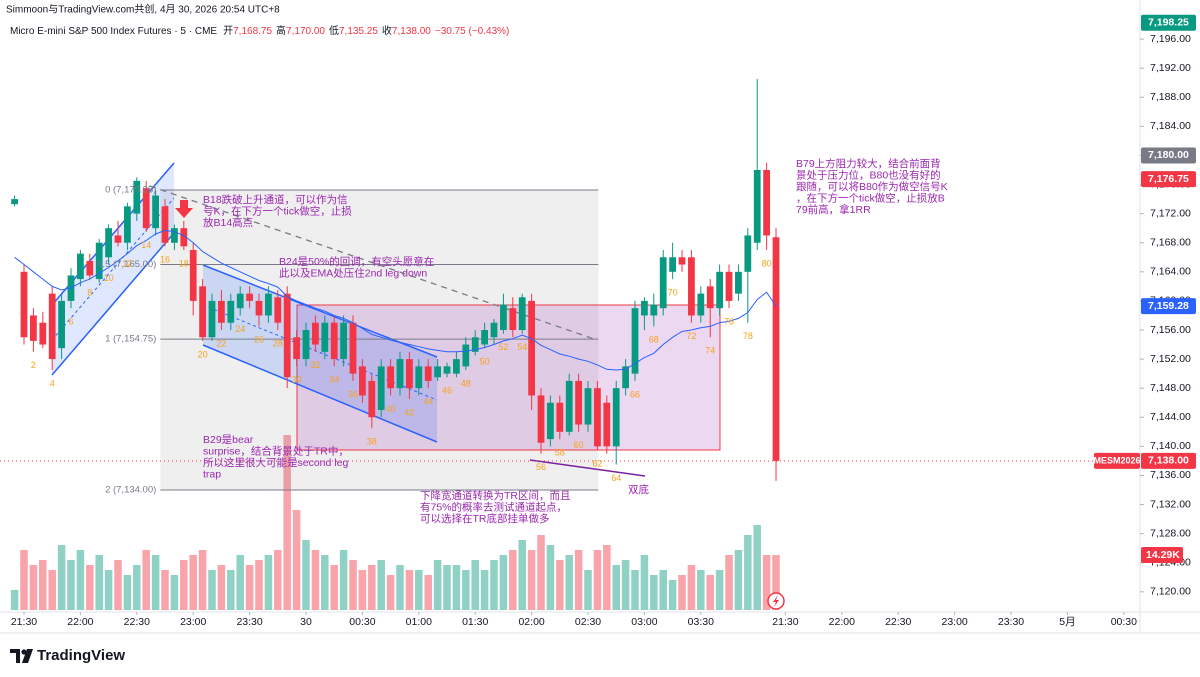  Describe the element at coordinates (259, 340) in the screenshot. I see `bar-number: 26` at that location.